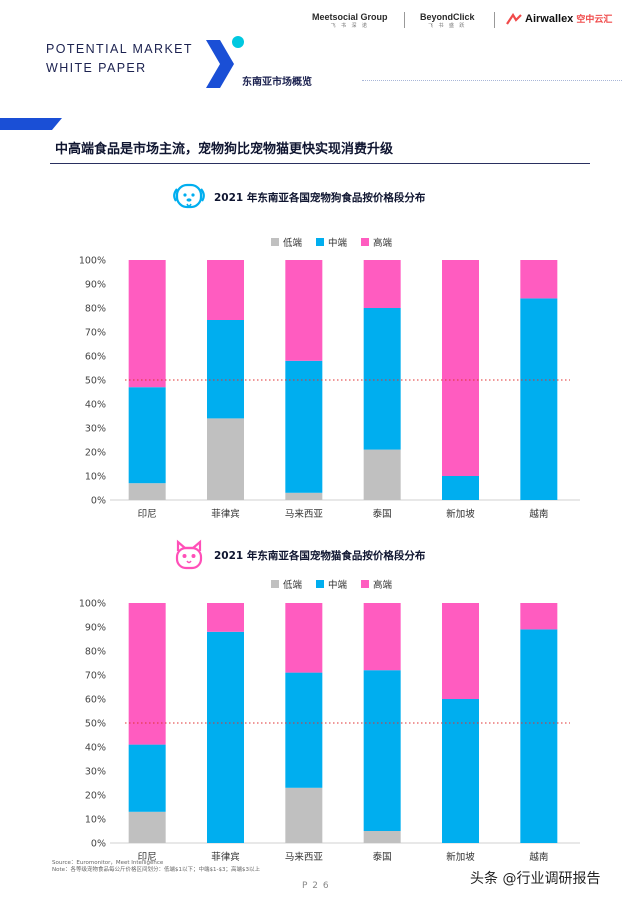  I want to click on dotted-divider, so click(492, 80).